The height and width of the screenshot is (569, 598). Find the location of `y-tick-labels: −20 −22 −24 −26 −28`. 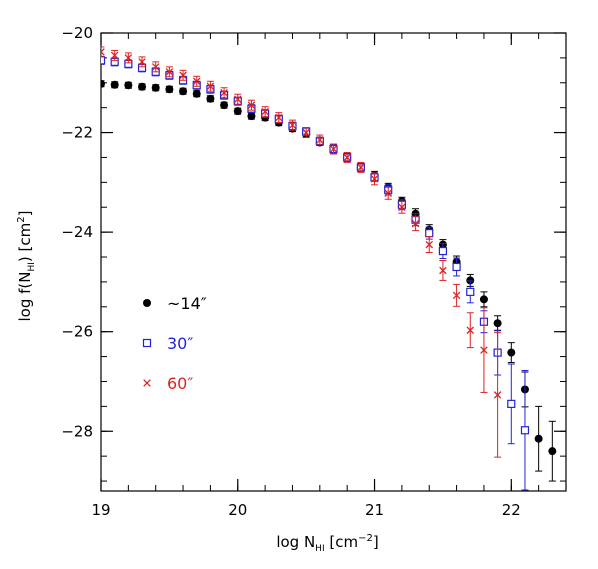

y-tick-labels: −20 −22 −24 −26 −28 is located at coordinates (77, 232).